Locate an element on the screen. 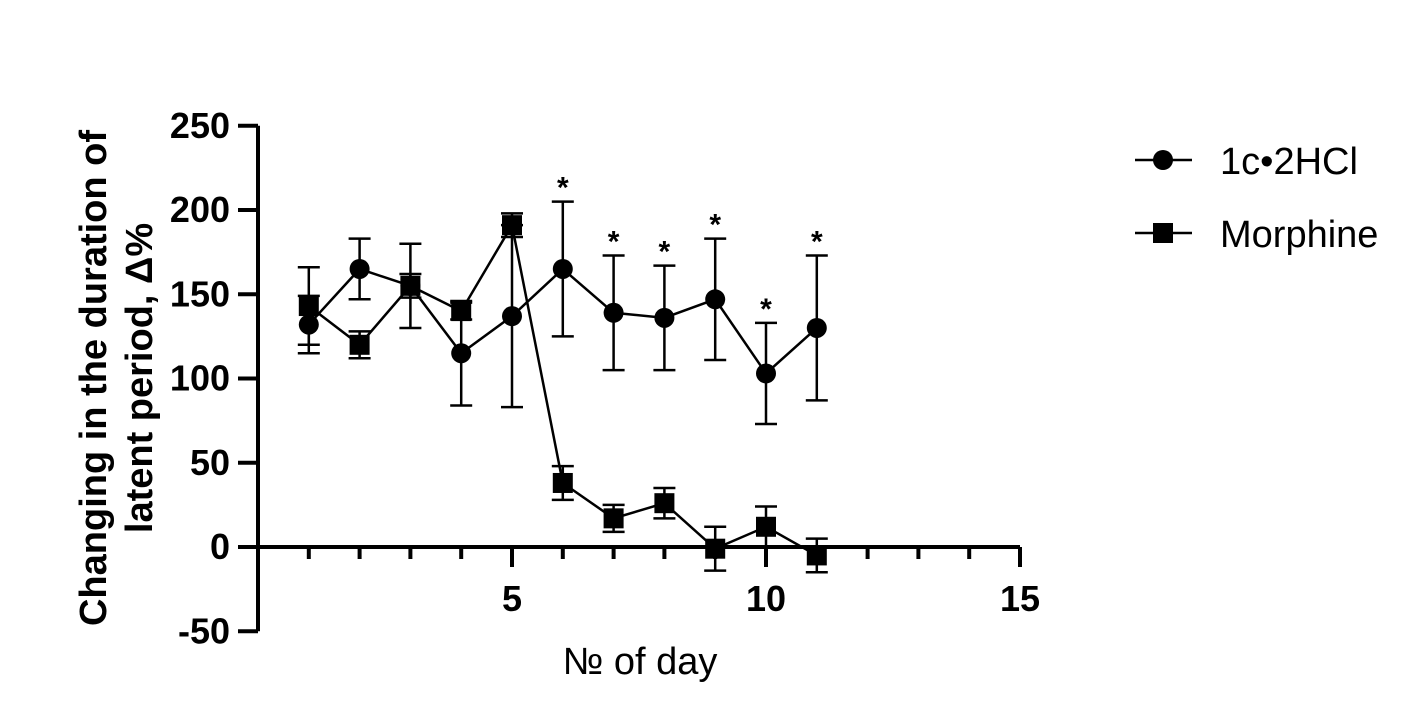  x-tick-label: 5 is located at coordinates (512, 598).